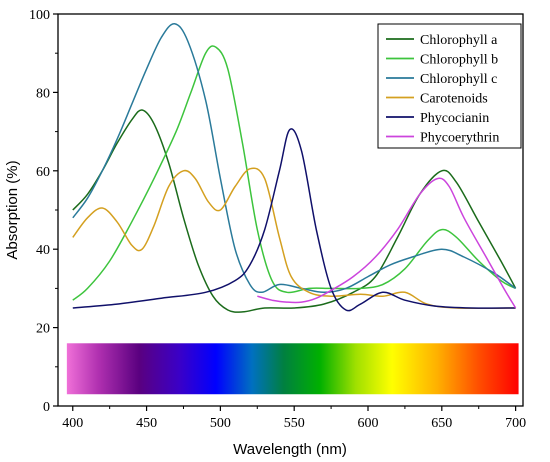  What do you see at coordinates (146, 423) in the screenshot?
I see `x-tick-label: 450` at bounding box center [146, 423].